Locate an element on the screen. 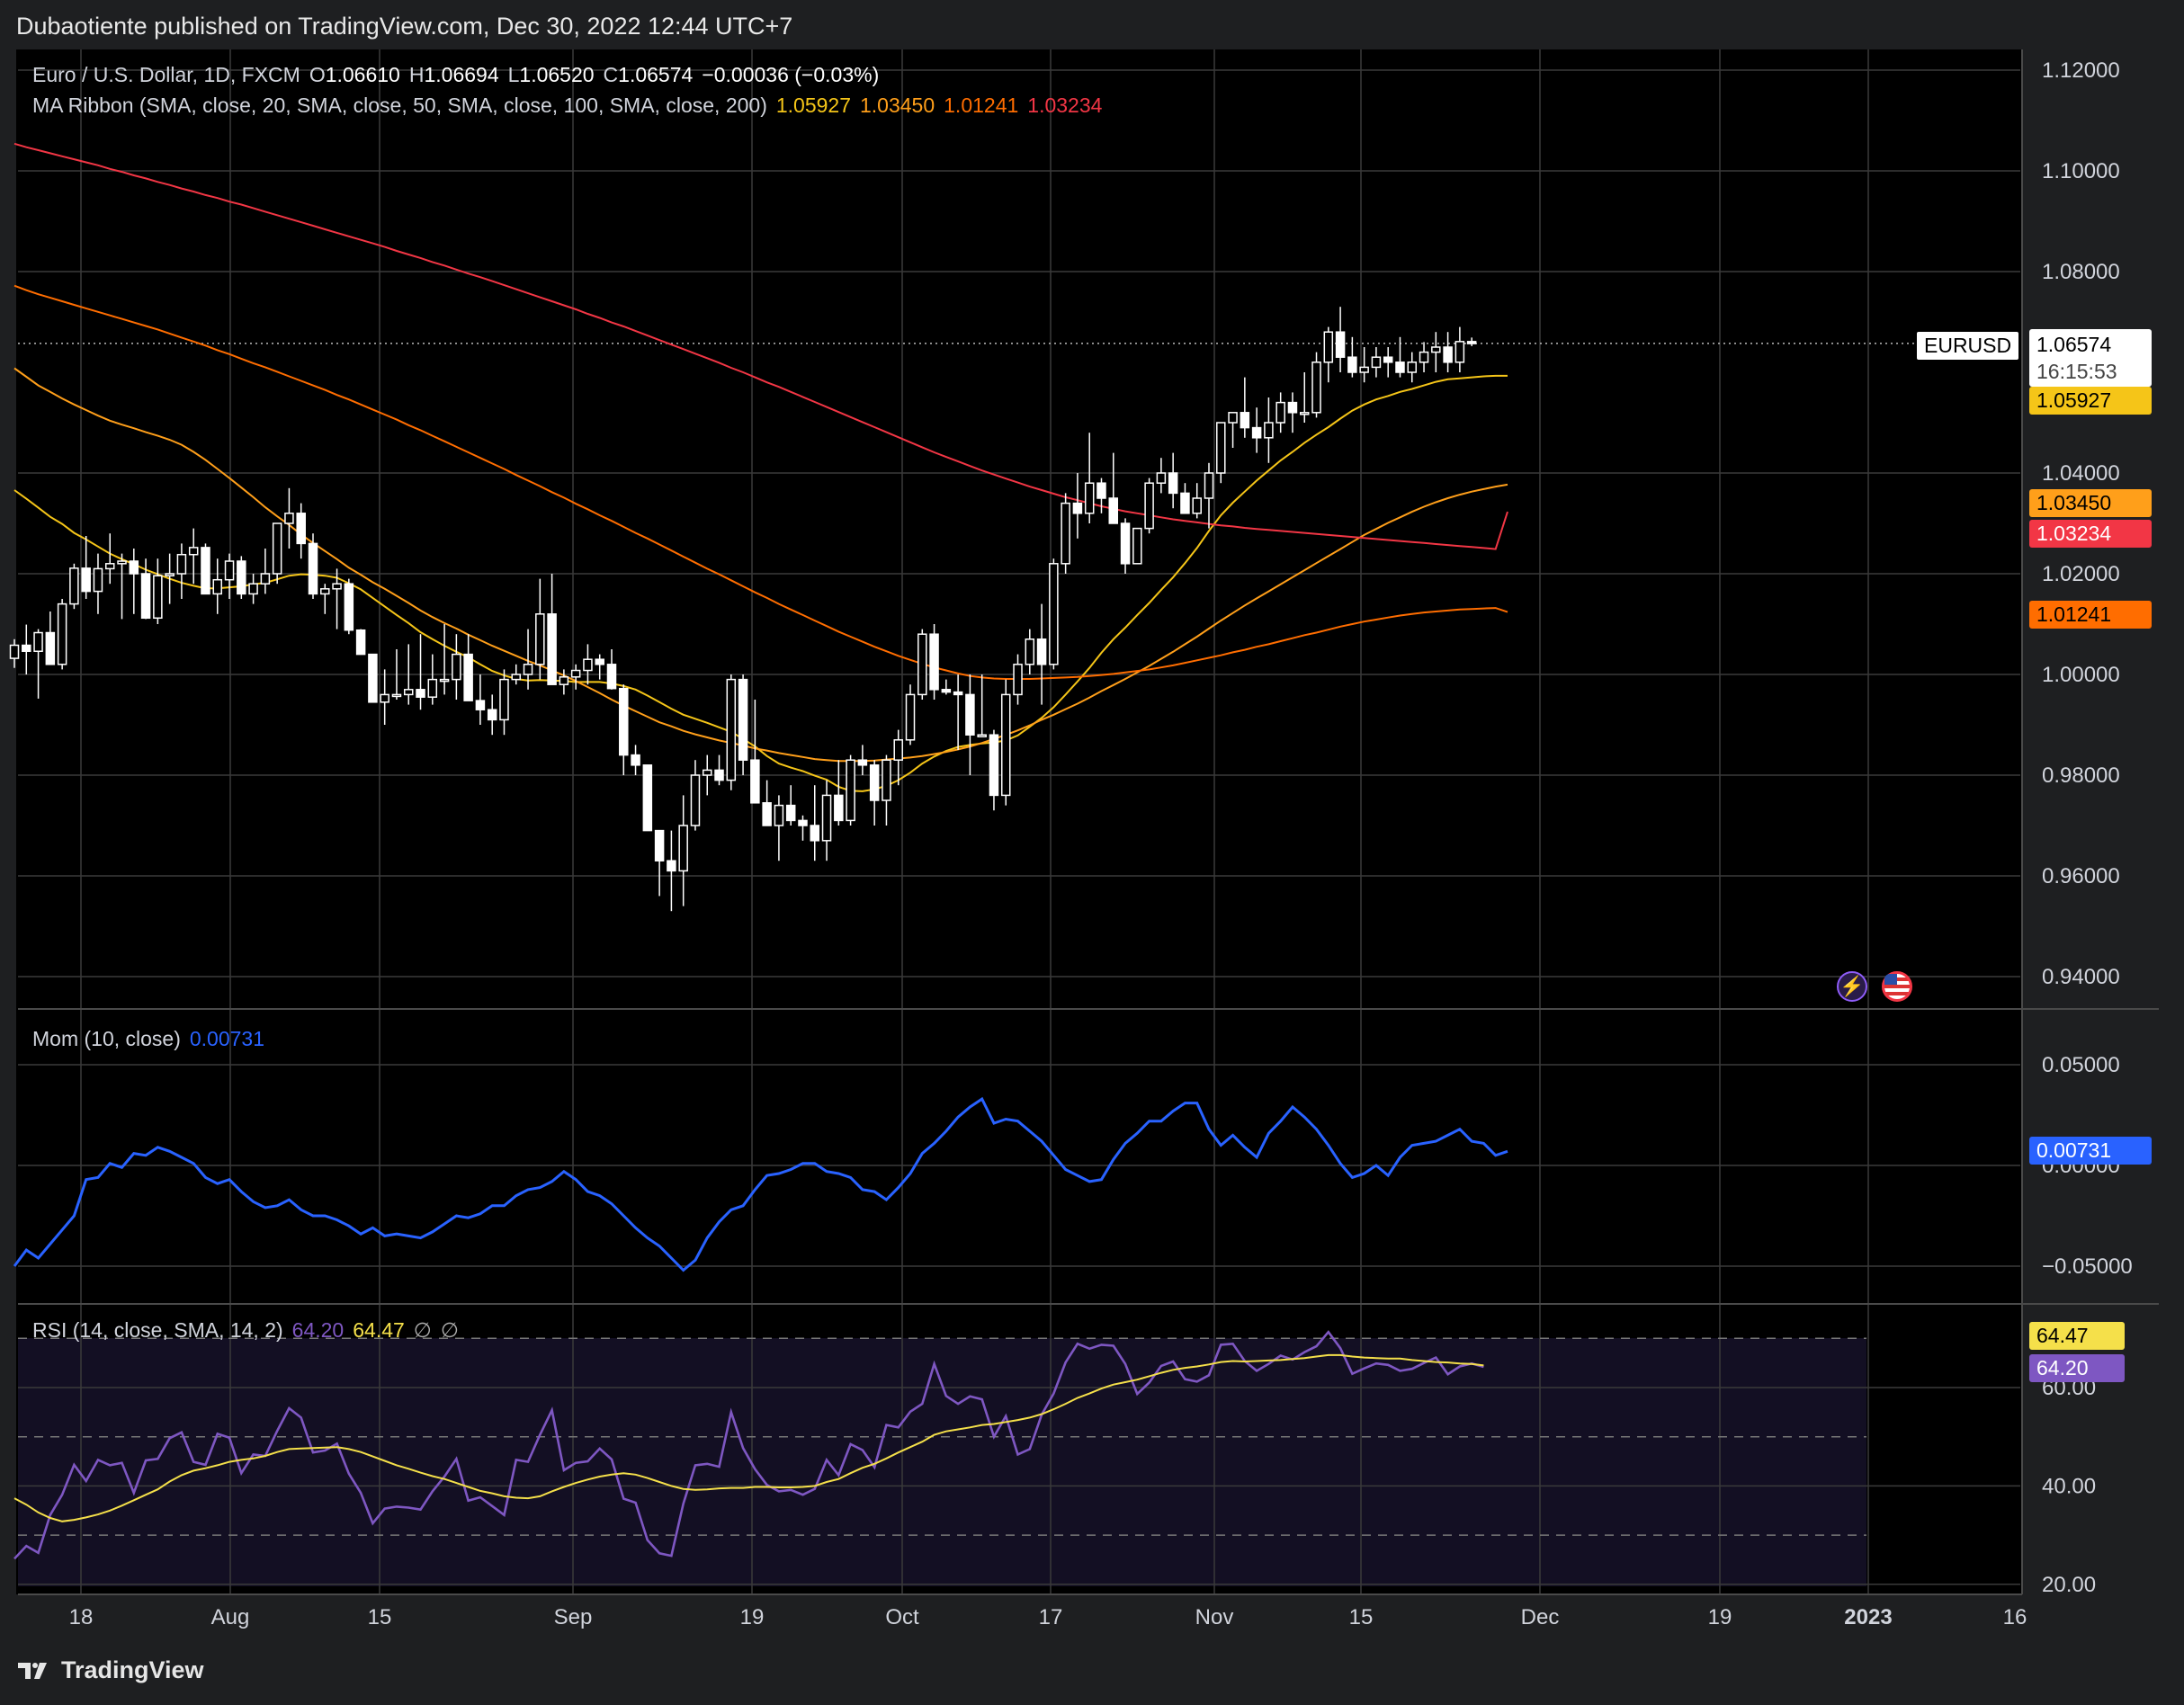  momentum-line is located at coordinates (761, 1184).